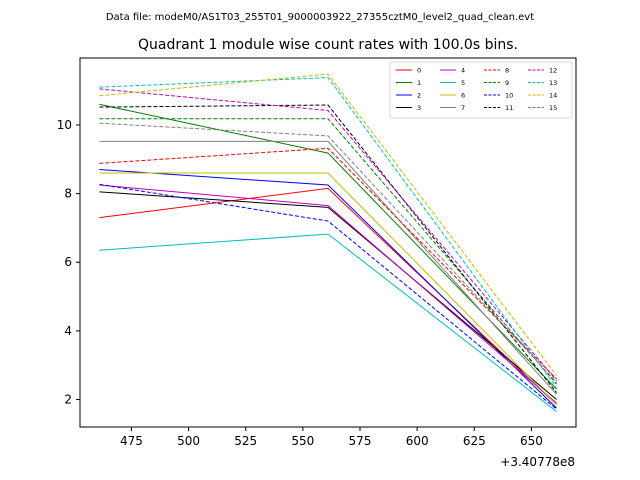  What do you see at coordinates (553, 83) in the screenshot?
I see `legend-label-13: 13` at bounding box center [553, 83].